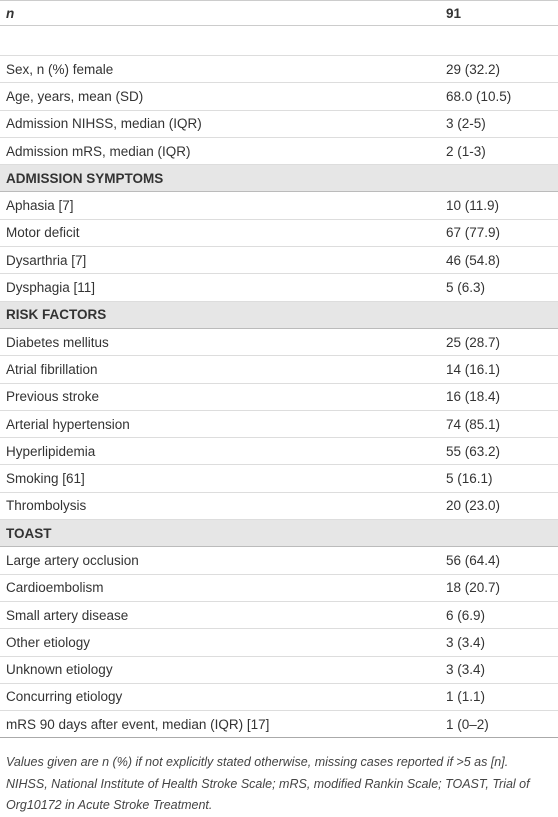 The image size is (558, 817). I want to click on row-label: Dysphagia [11], so click(220, 287).